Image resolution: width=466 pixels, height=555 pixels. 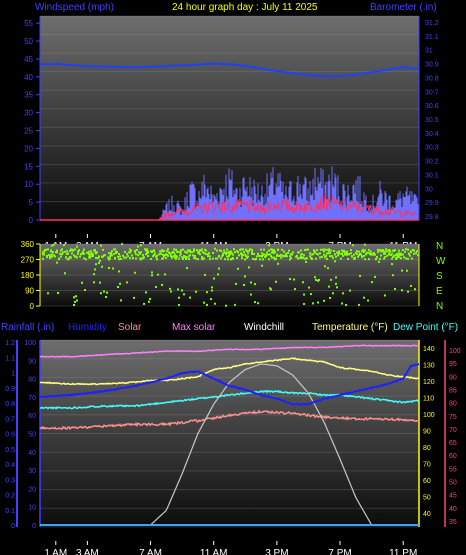 What do you see at coordinates (453, 469) in the screenshot?
I see `dewpoint-tick-label: 55` at bounding box center [453, 469].